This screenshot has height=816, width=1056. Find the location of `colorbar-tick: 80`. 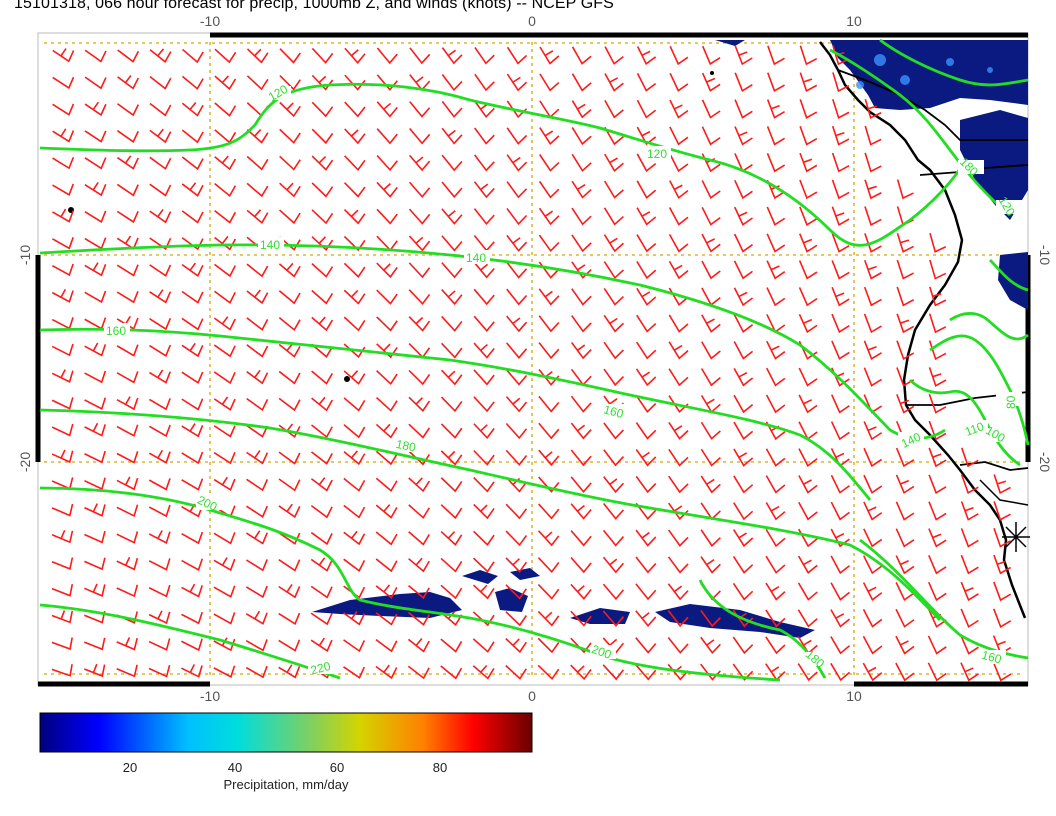

colorbar-tick: 80 is located at coordinates (440, 767).